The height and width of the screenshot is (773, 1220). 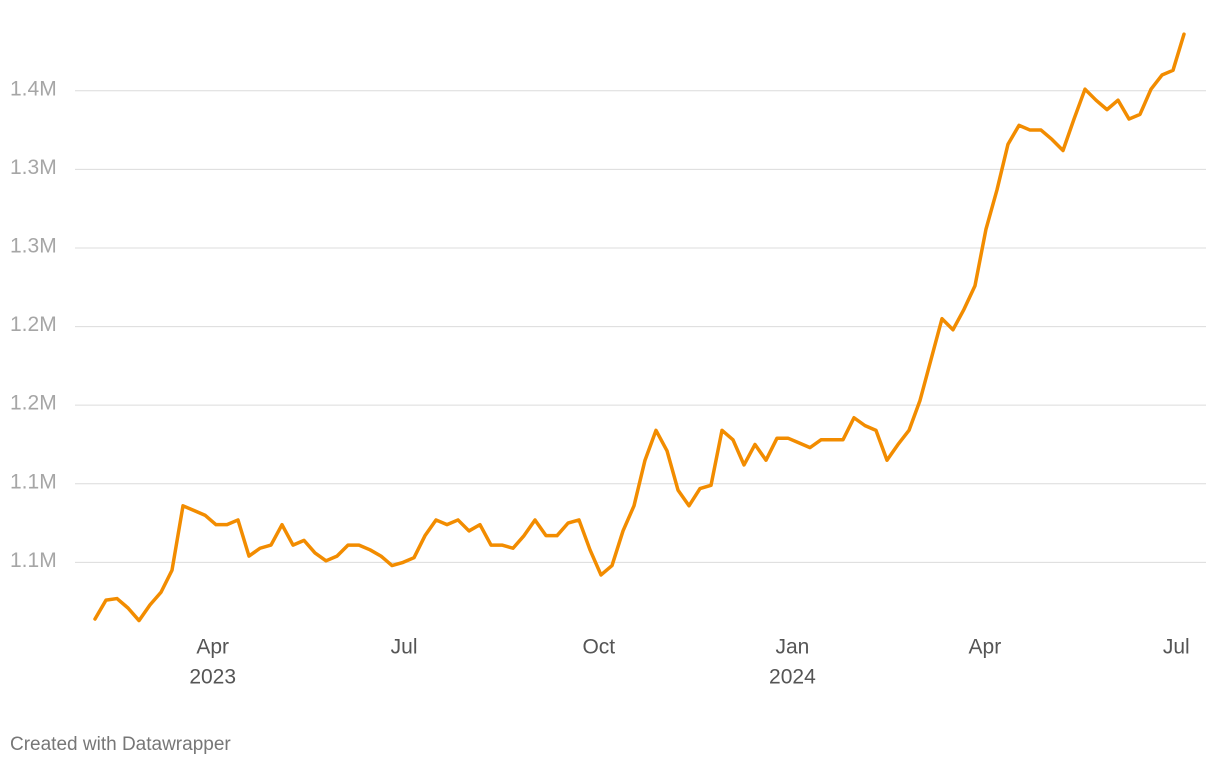 What do you see at coordinates (792, 647) in the screenshot?
I see `x-tick-label: Jan` at bounding box center [792, 647].